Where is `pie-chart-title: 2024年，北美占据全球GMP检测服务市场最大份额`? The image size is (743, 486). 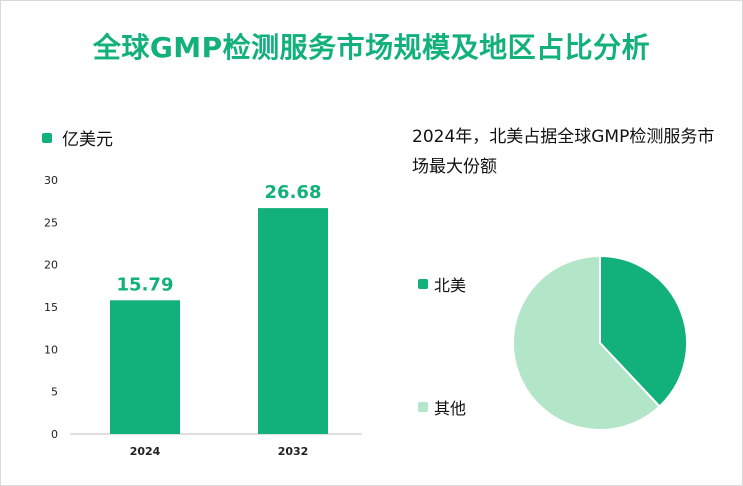
pie-chart-title: 2024年，北美占据全球GMP检测服务市场最大份额 is located at coordinates (563, 152).